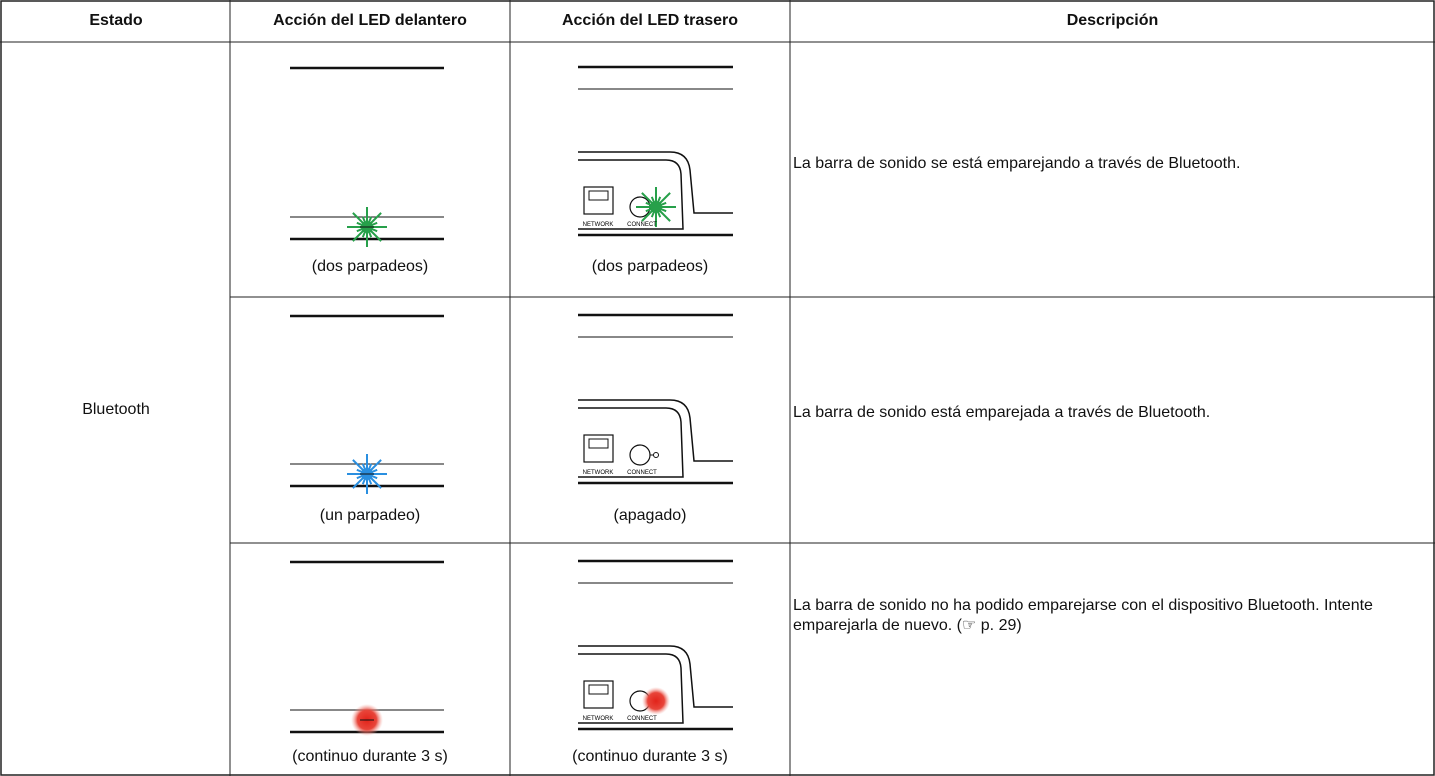 The width and height of the screenshot is (1435, 776). What do you see at coordinates (370, 756) in the screenshot?
I see `front-caption: (continuo durante 3 s)` at bounding box center [370, 756].